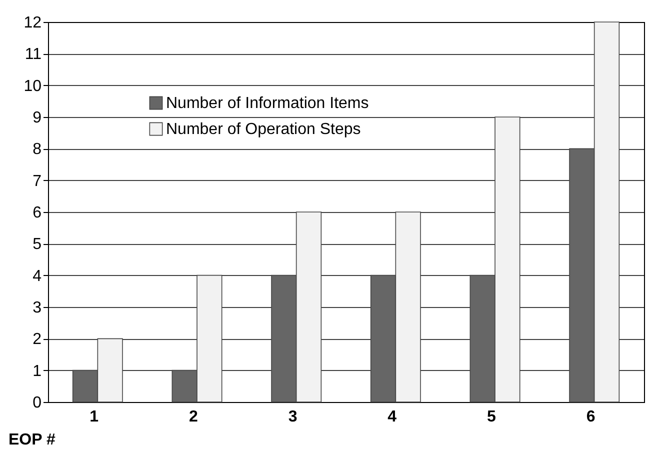  I want to click on x-tick-label: 3, so click(293, 417).